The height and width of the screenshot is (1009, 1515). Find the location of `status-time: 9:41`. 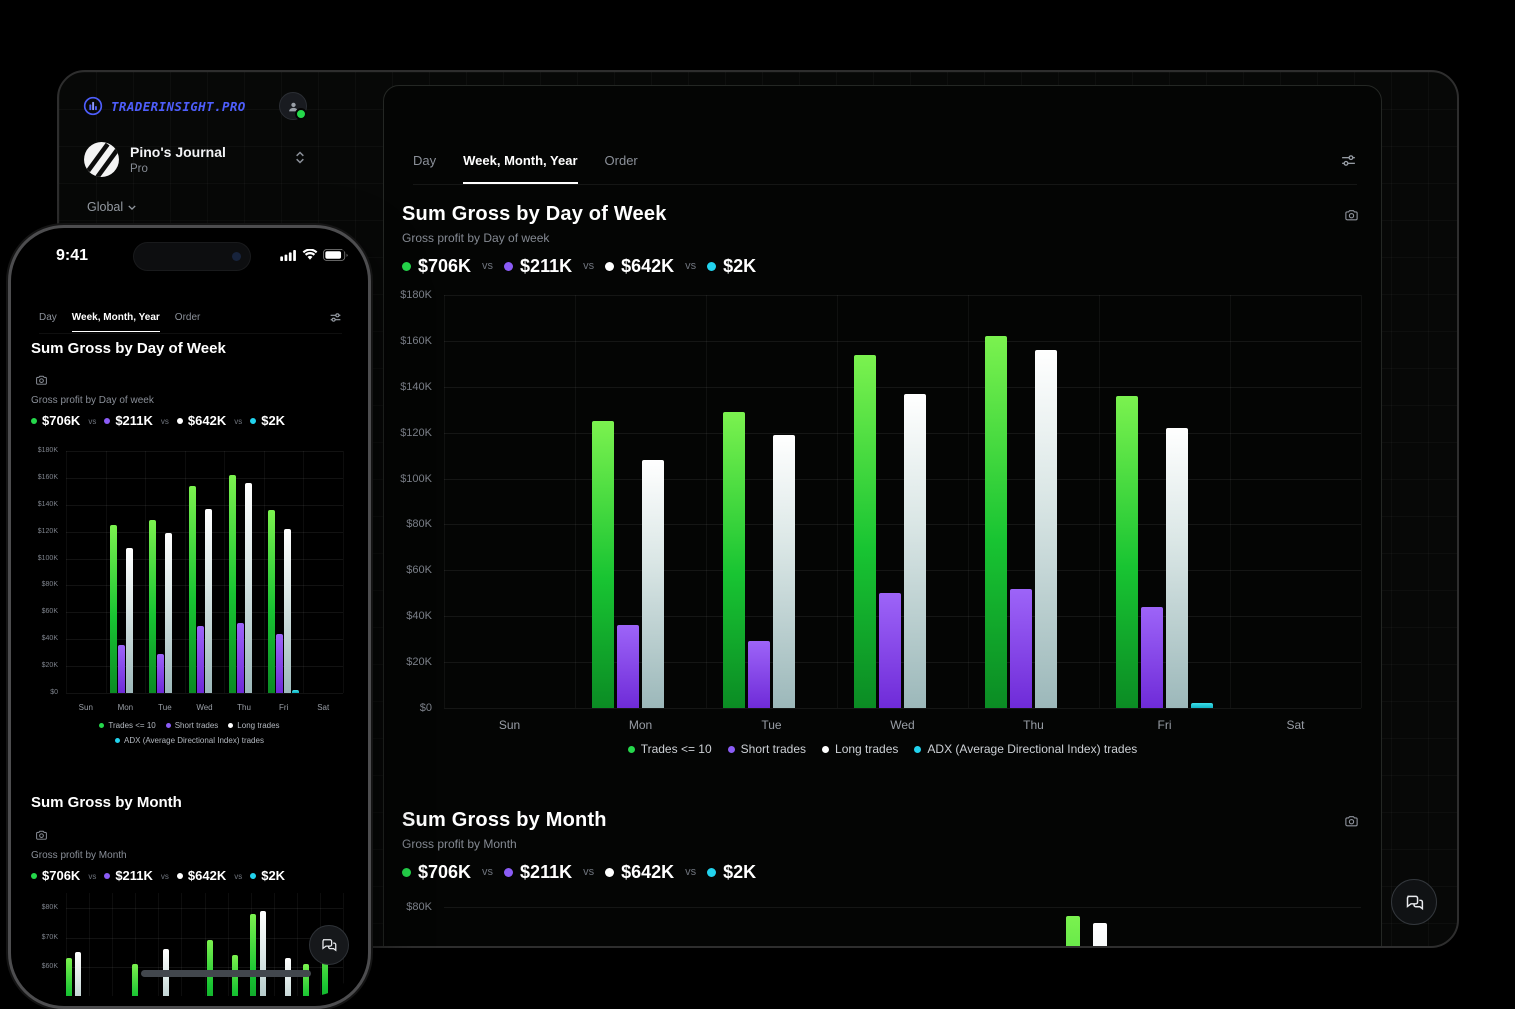

status-time: 9:41 is located at coordinates (72, 255).